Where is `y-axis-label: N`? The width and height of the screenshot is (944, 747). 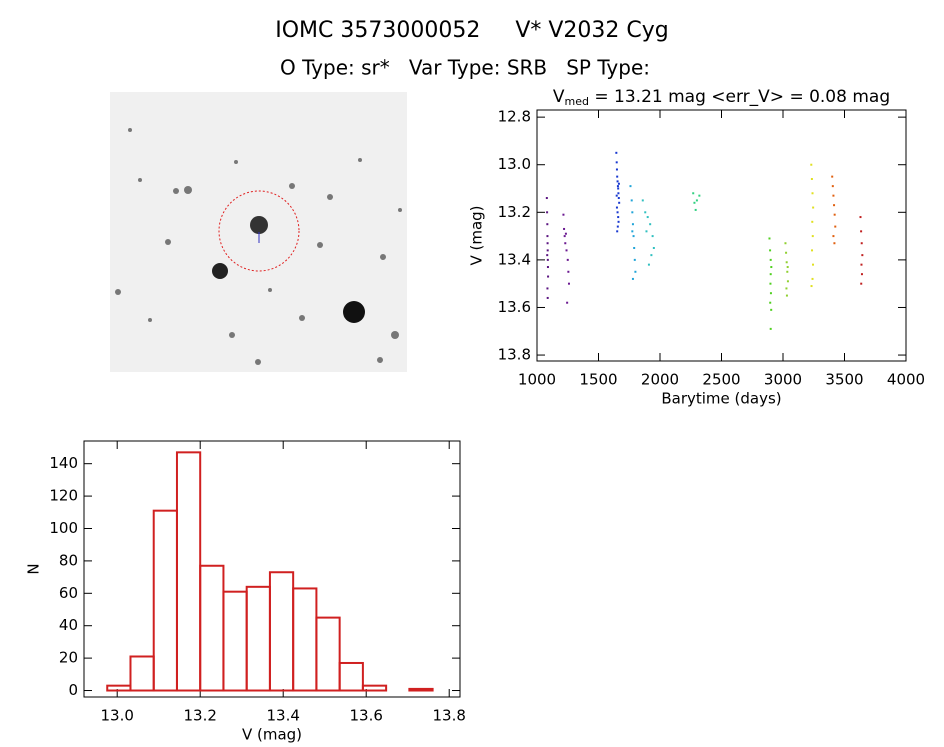
y-axis-label: N is located at coordinates (34, 568).